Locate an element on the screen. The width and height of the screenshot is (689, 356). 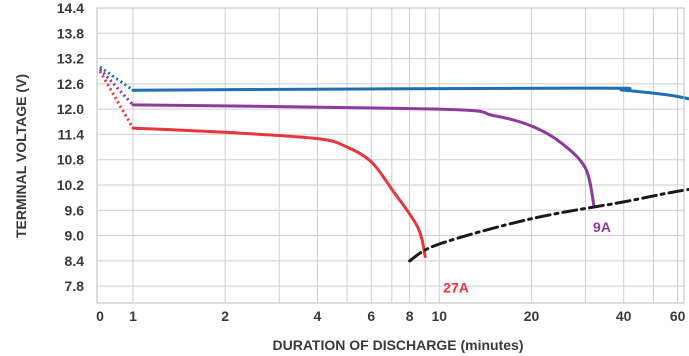
y-axis-label: TERMINAL VOLTAGE (V) is located at coordinates (21, 156).